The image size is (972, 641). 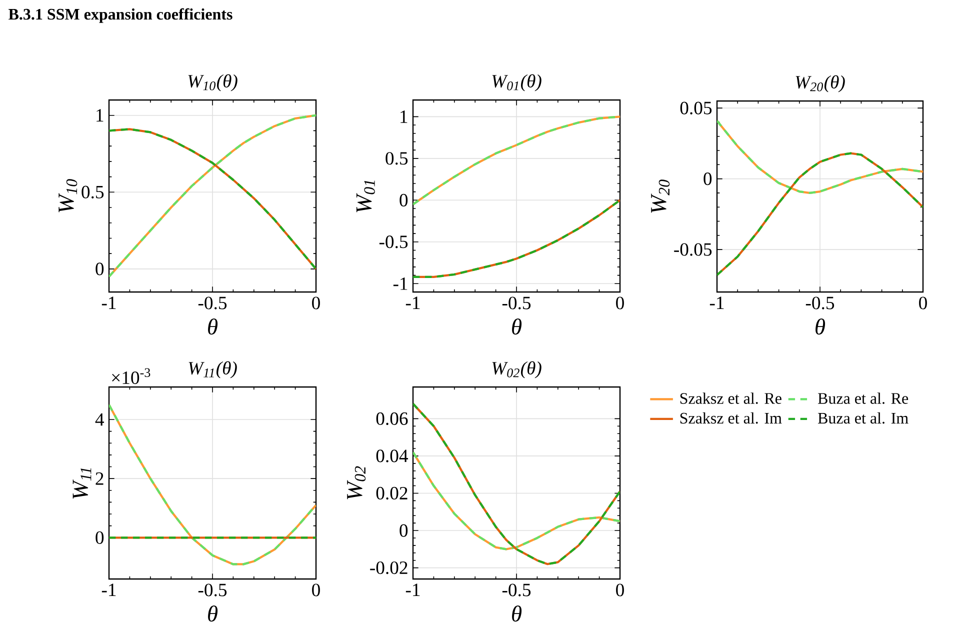 I want to click on chart-title: W$_{02}$(θ), so click(x=517, y=369).